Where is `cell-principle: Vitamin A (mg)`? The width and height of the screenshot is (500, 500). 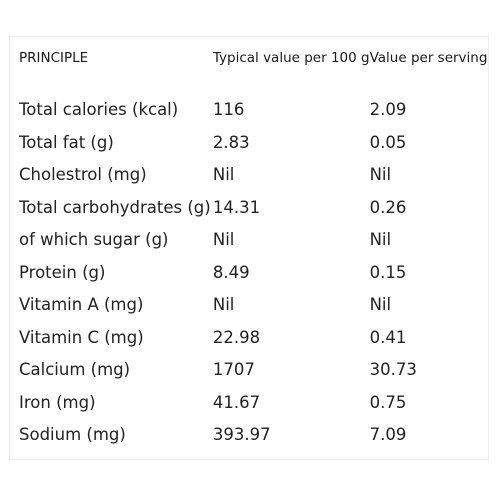
cell-principle: Vitamin A (mg) is located at coordinates (81, 304).